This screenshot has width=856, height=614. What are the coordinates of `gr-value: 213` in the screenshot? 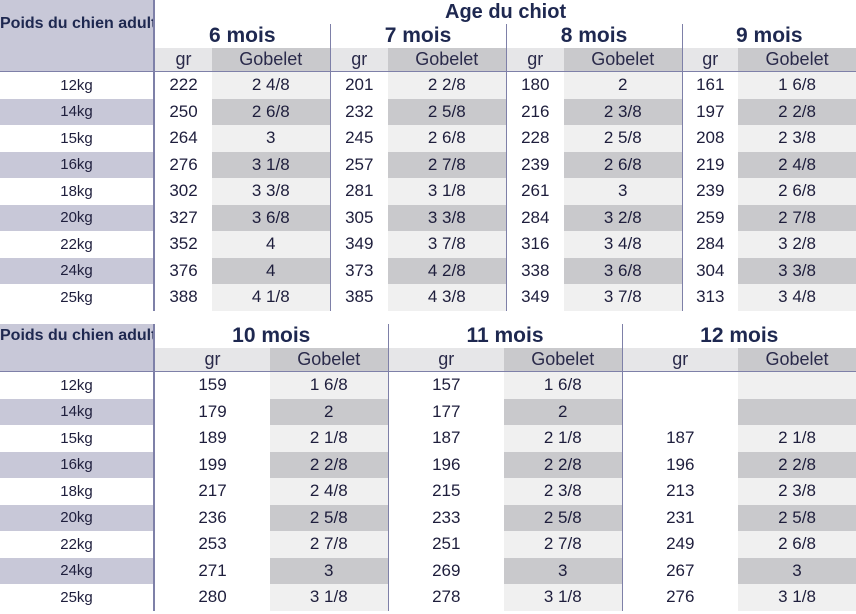 It's located at (679, 491).